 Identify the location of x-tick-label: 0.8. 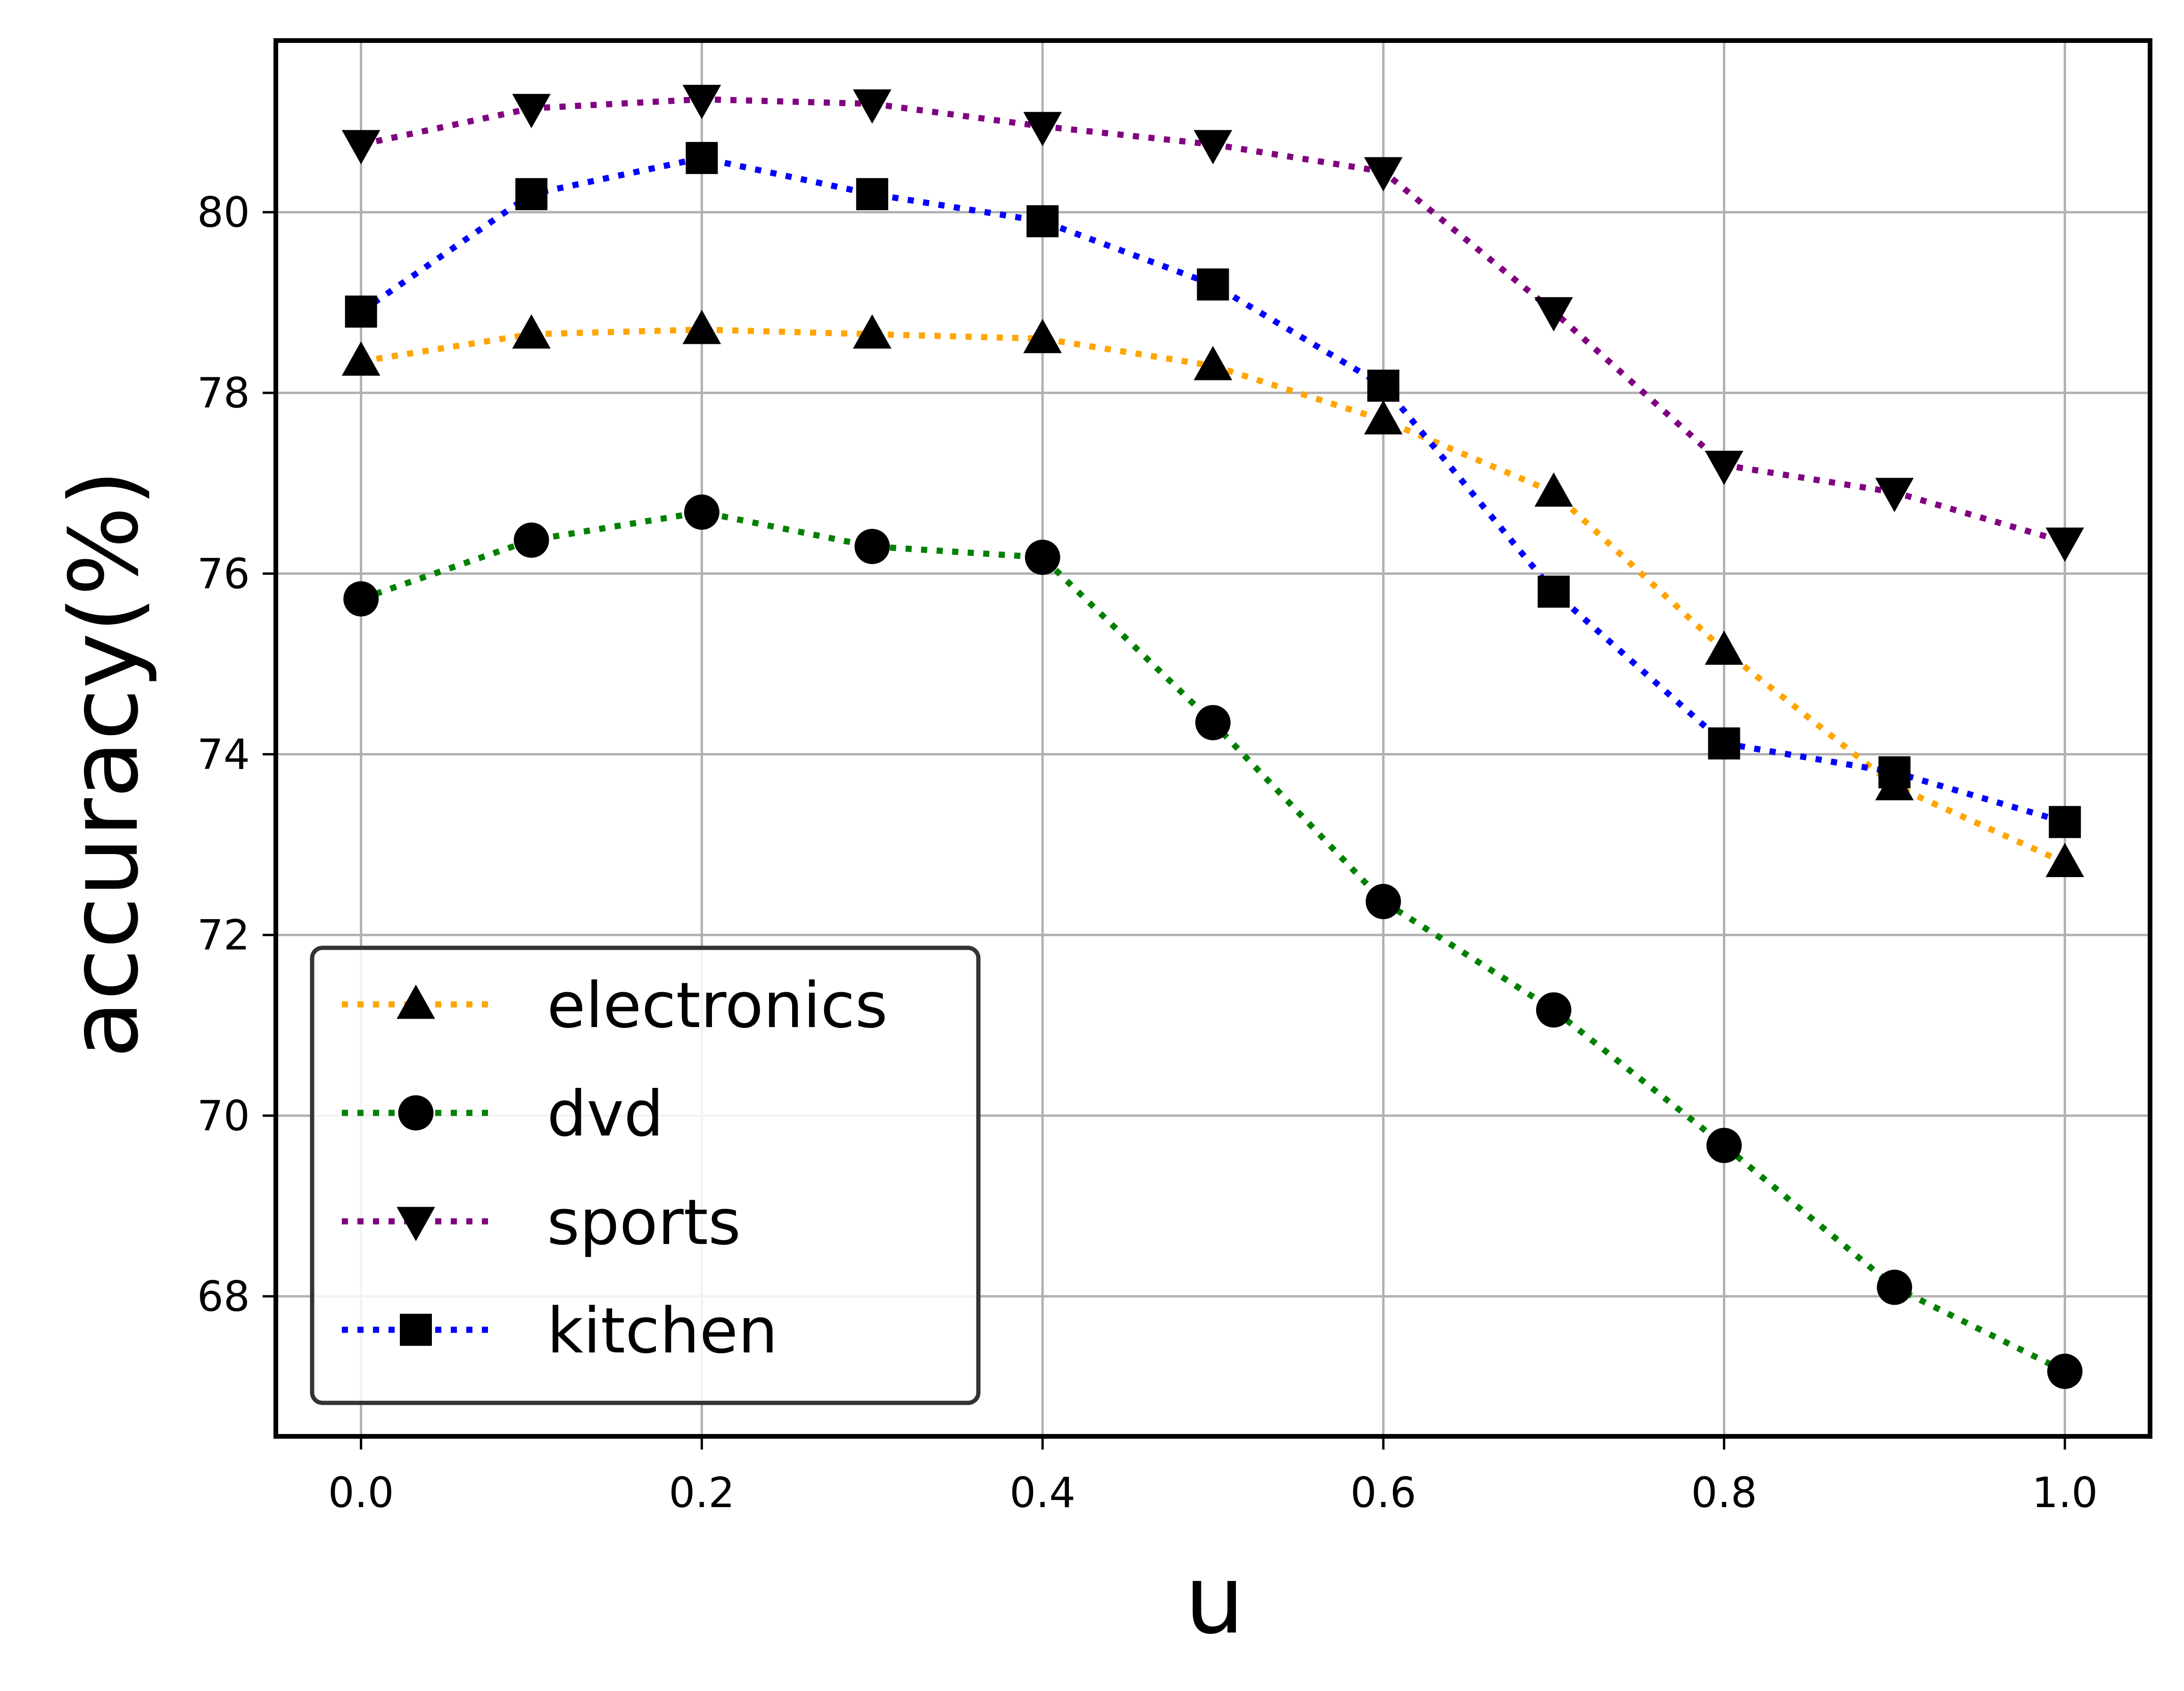
(1724, 1492).